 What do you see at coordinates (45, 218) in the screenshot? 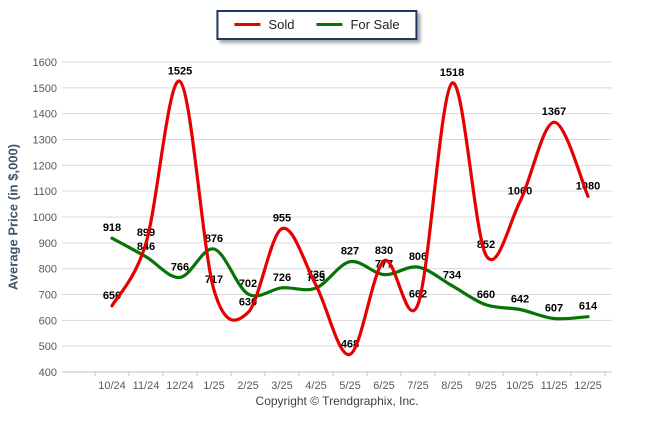
I see `svg-text: 1000` at bounding box center [45, 218].